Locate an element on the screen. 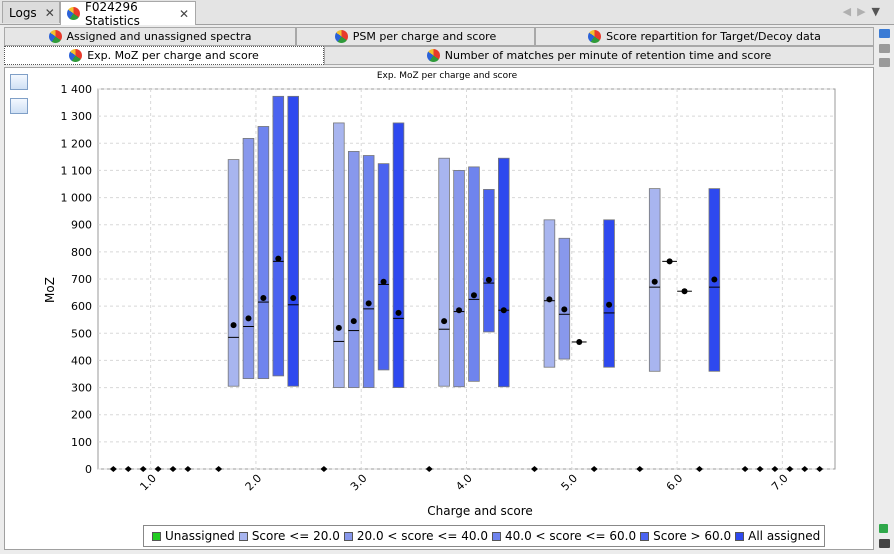 The height and width of the screenshot is (554, 894). tab-navigation: ◀▶▼ is located at coordinates (864, 11).